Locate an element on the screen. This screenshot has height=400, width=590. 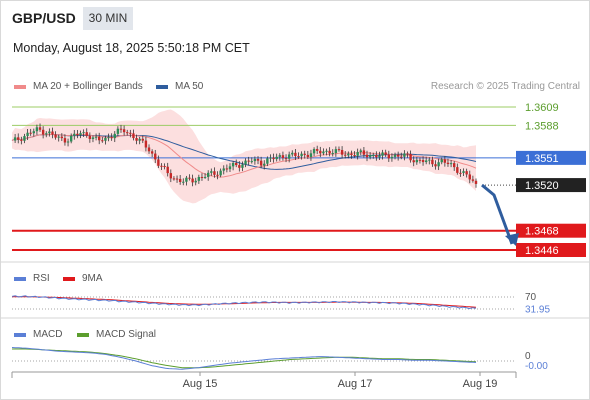
level-label-1.3446: 1.3446 is located at coordinates (542, 251).